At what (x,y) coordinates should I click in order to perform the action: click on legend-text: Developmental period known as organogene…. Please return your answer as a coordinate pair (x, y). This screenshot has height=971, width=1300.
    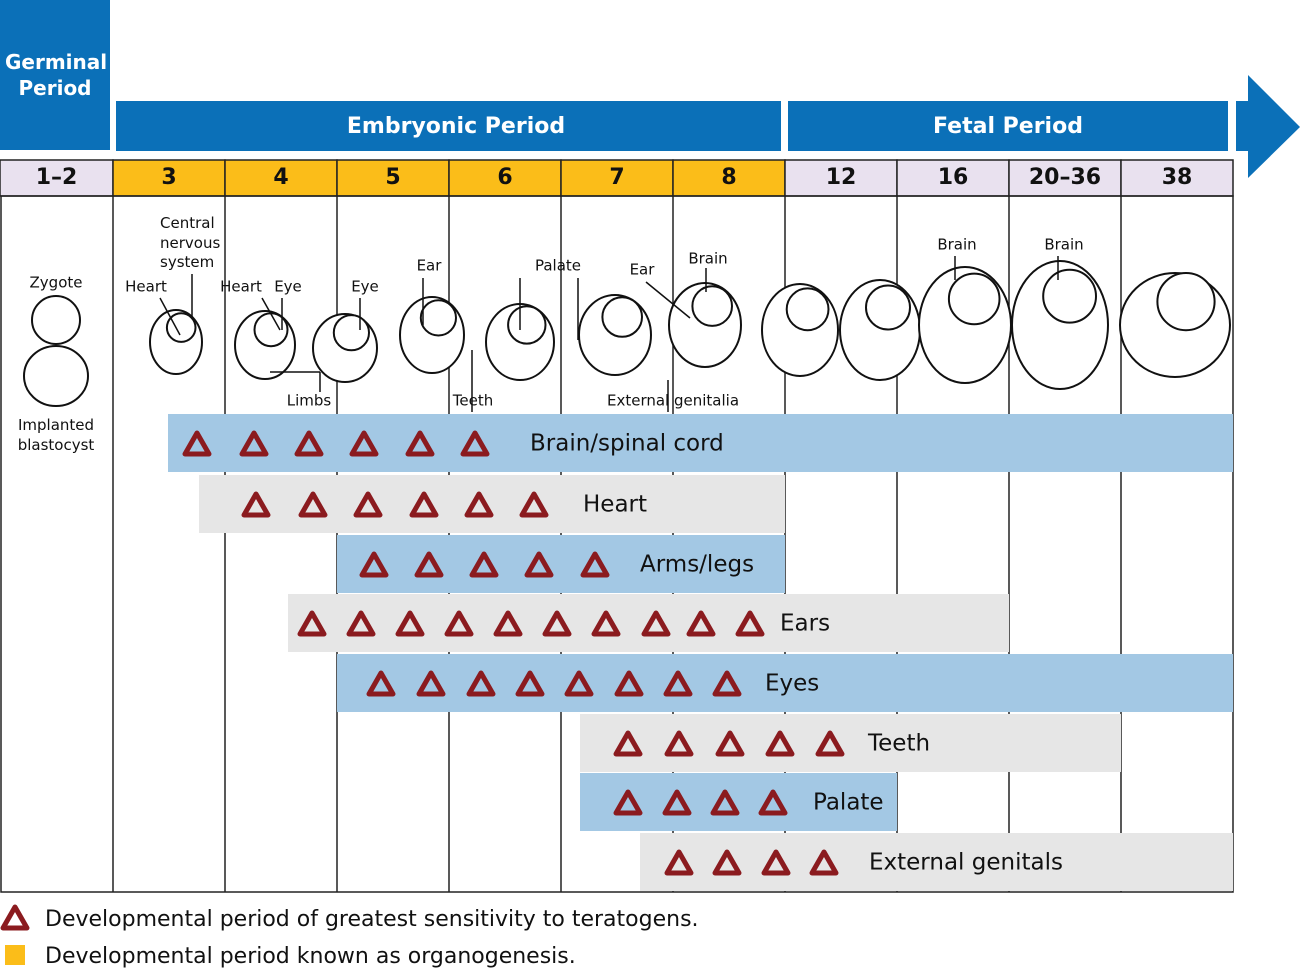
    Looking at the image, I should click on (310, 956).